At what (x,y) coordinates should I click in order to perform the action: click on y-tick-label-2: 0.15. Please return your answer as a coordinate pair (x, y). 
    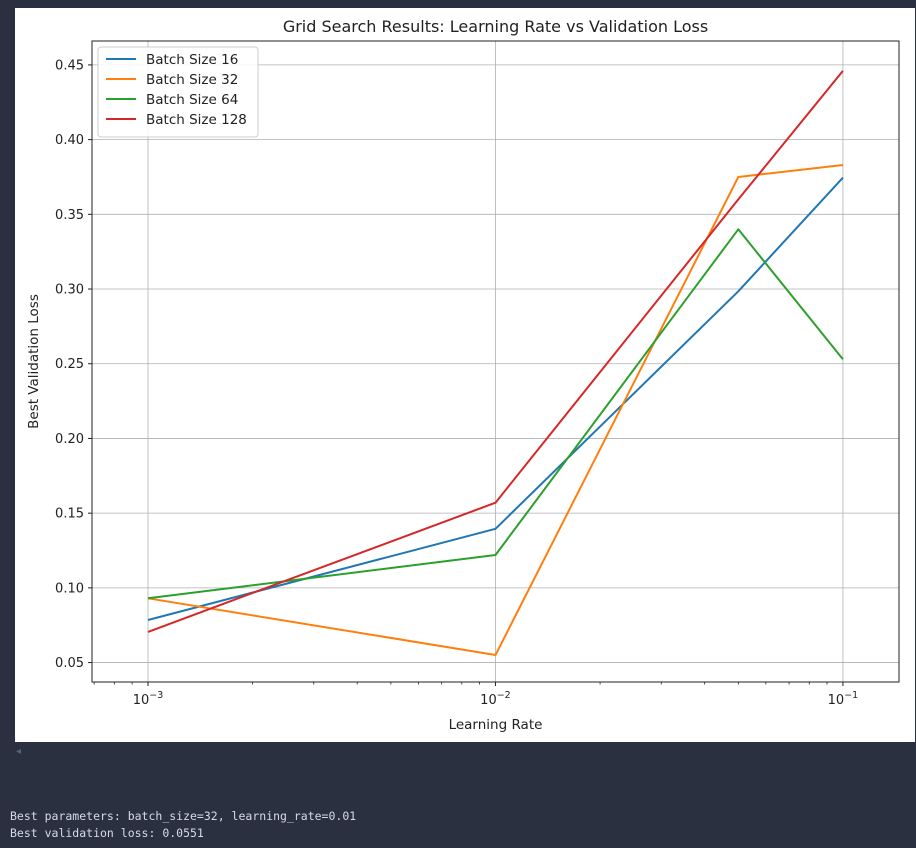
    Looking at the image, I should click on (69, 514).